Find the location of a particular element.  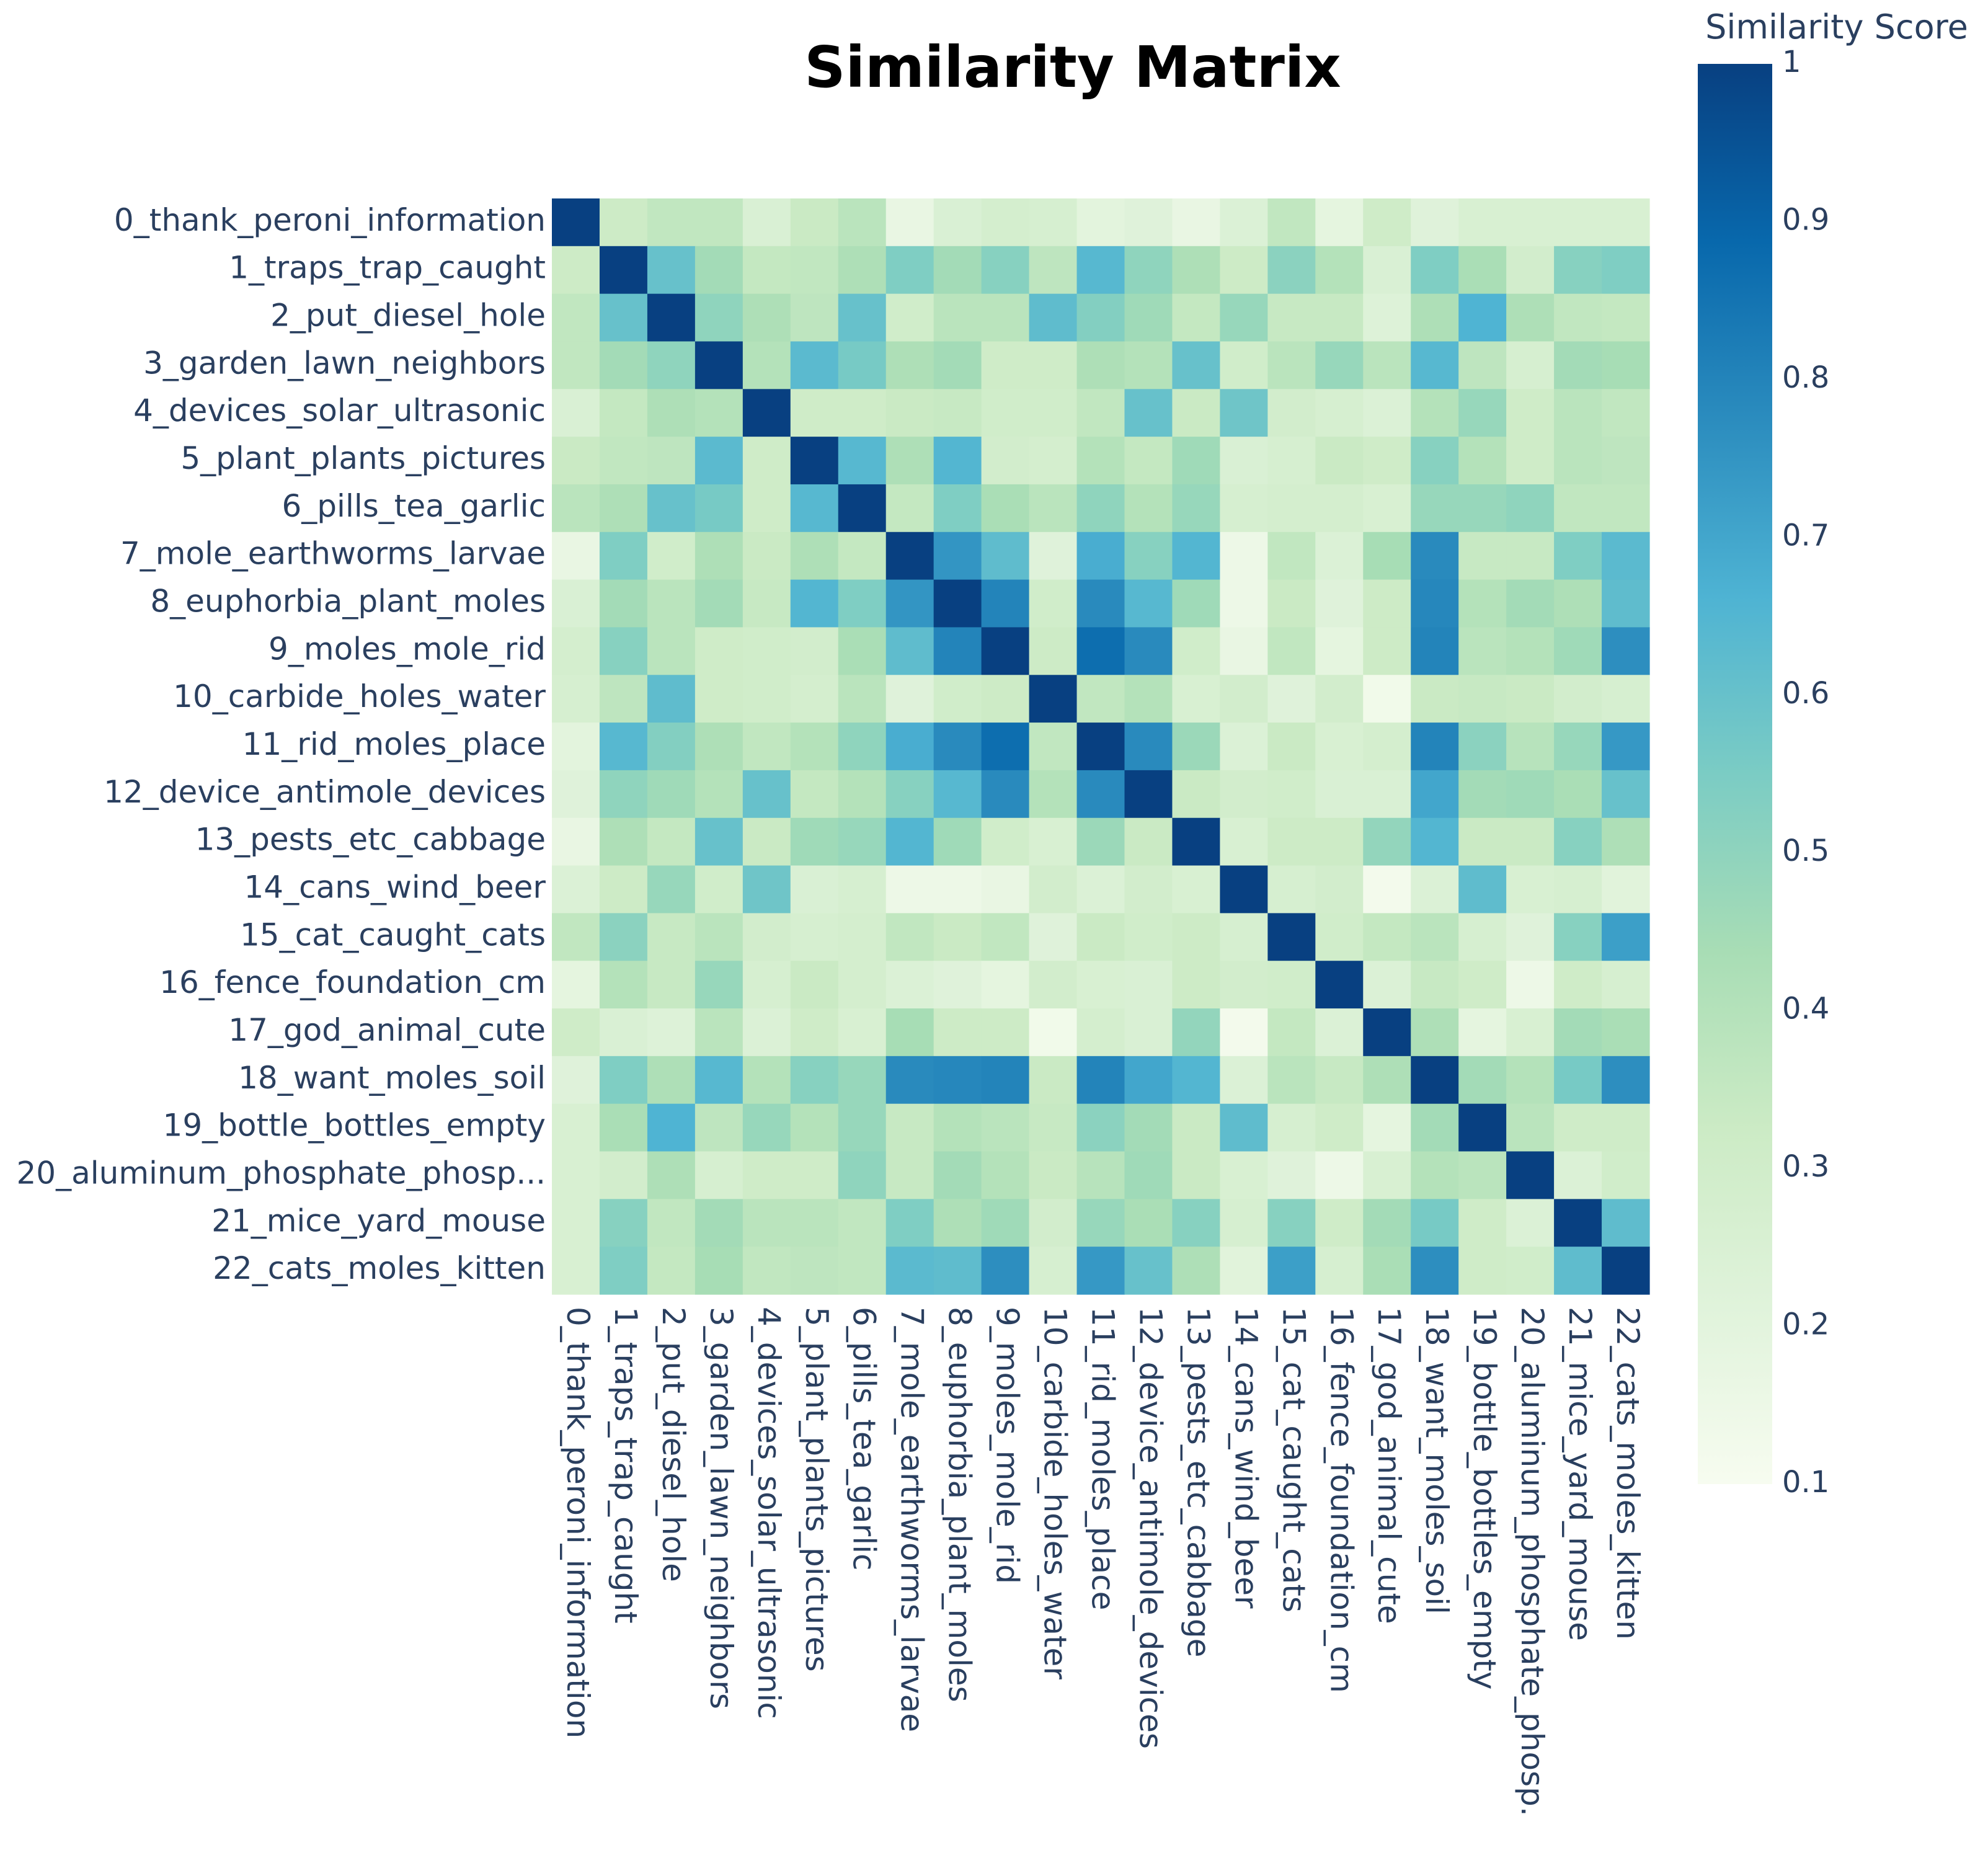

y-tick-label-22: 22_cats_moles_kitten is located at coordinates (379, 1268).